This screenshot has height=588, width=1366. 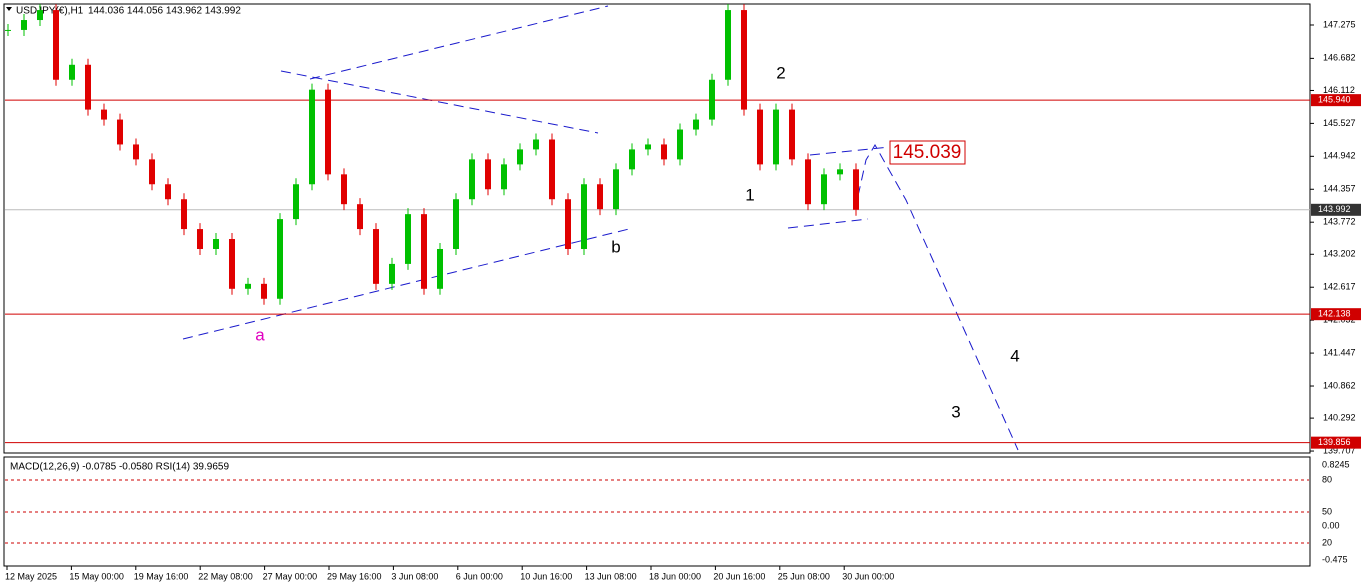 I want to click on wave-label: 2, so click(x=780, y=72).